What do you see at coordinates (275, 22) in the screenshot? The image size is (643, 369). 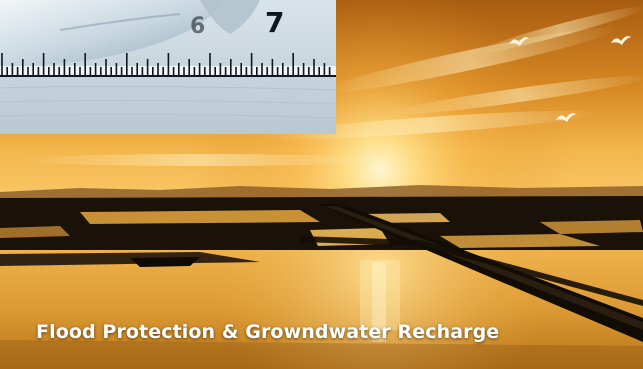 I see `ruler-number-7: 7` at bounding box center [275, 22].